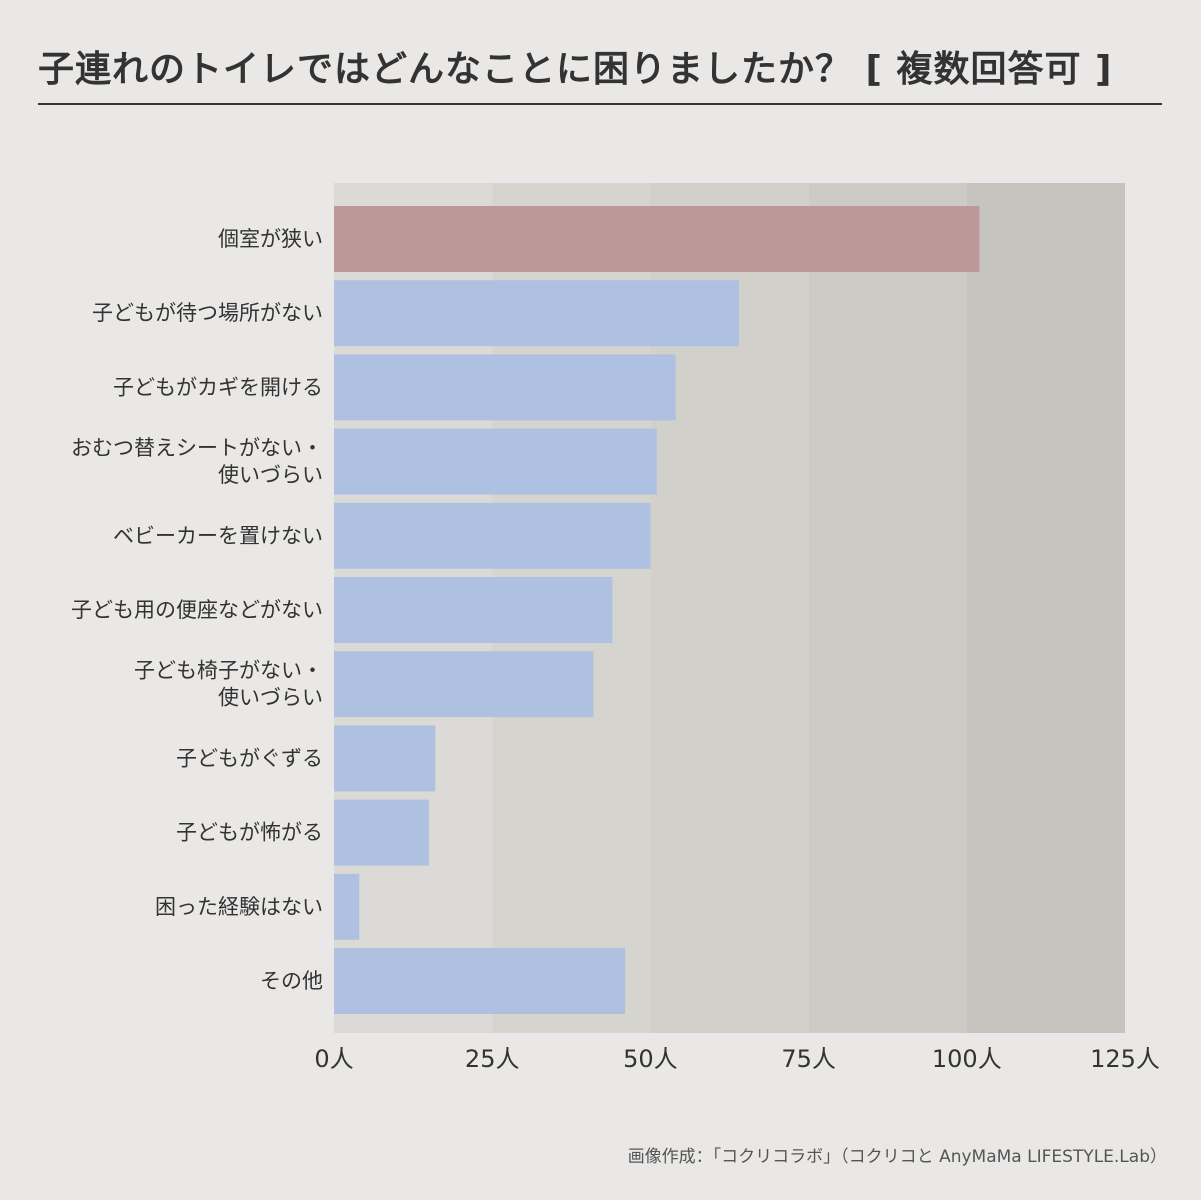  What do you see at coordinates (600, 104) in the screenshot?
I see `title-underline` at bounding box center [600, 104].